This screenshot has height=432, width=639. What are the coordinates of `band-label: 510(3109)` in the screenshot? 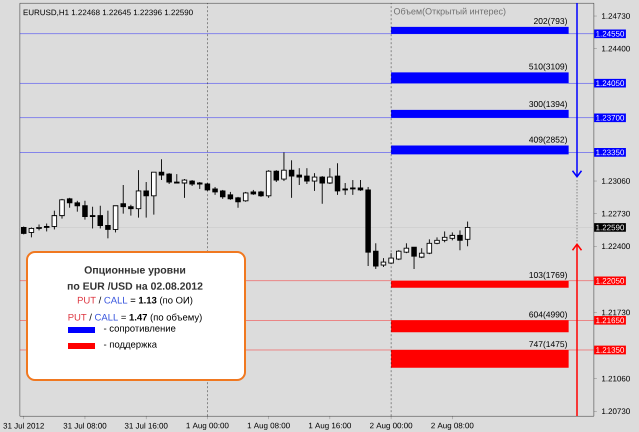 It's located at (548, 67).